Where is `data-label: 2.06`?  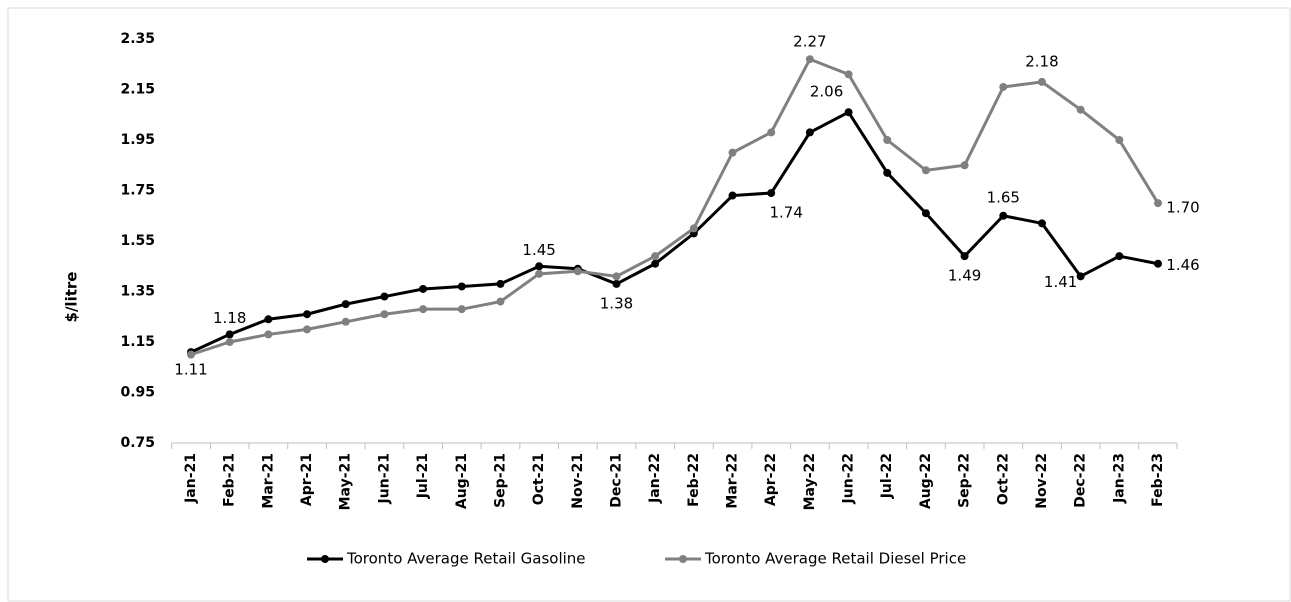
data-label: 2.06 is located at coordinates (826, 92).